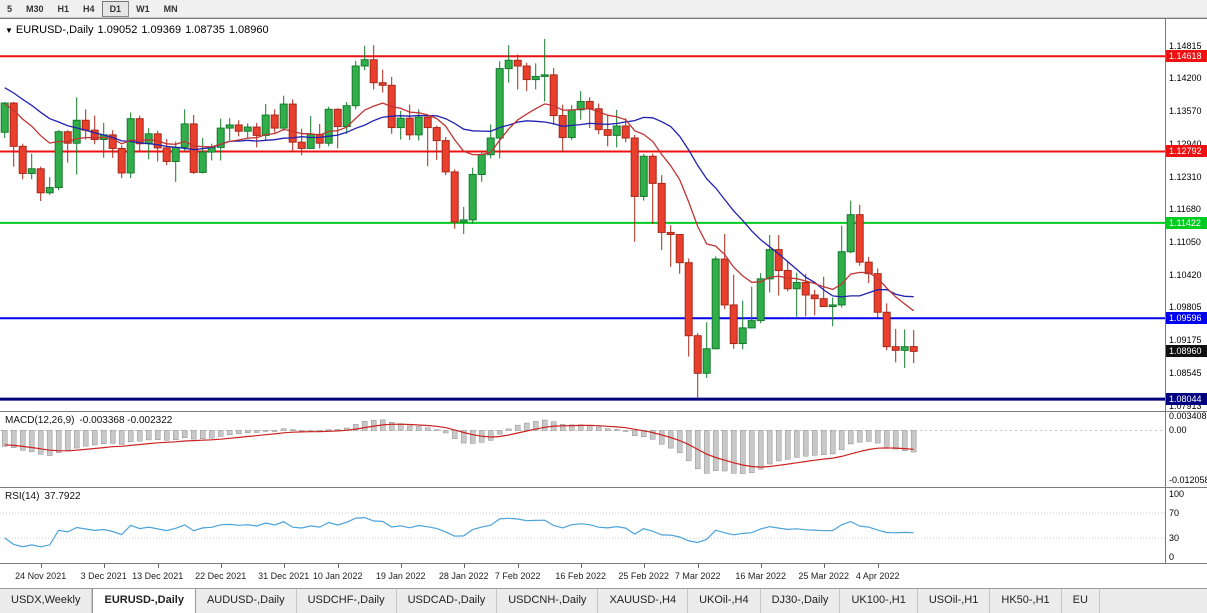 The image size is (1207, 613). What do you see at coordinates (1185, 110) in the screenshot?
I see `axis-tick-label: 1.13570` at bounding box center [1185, 110].